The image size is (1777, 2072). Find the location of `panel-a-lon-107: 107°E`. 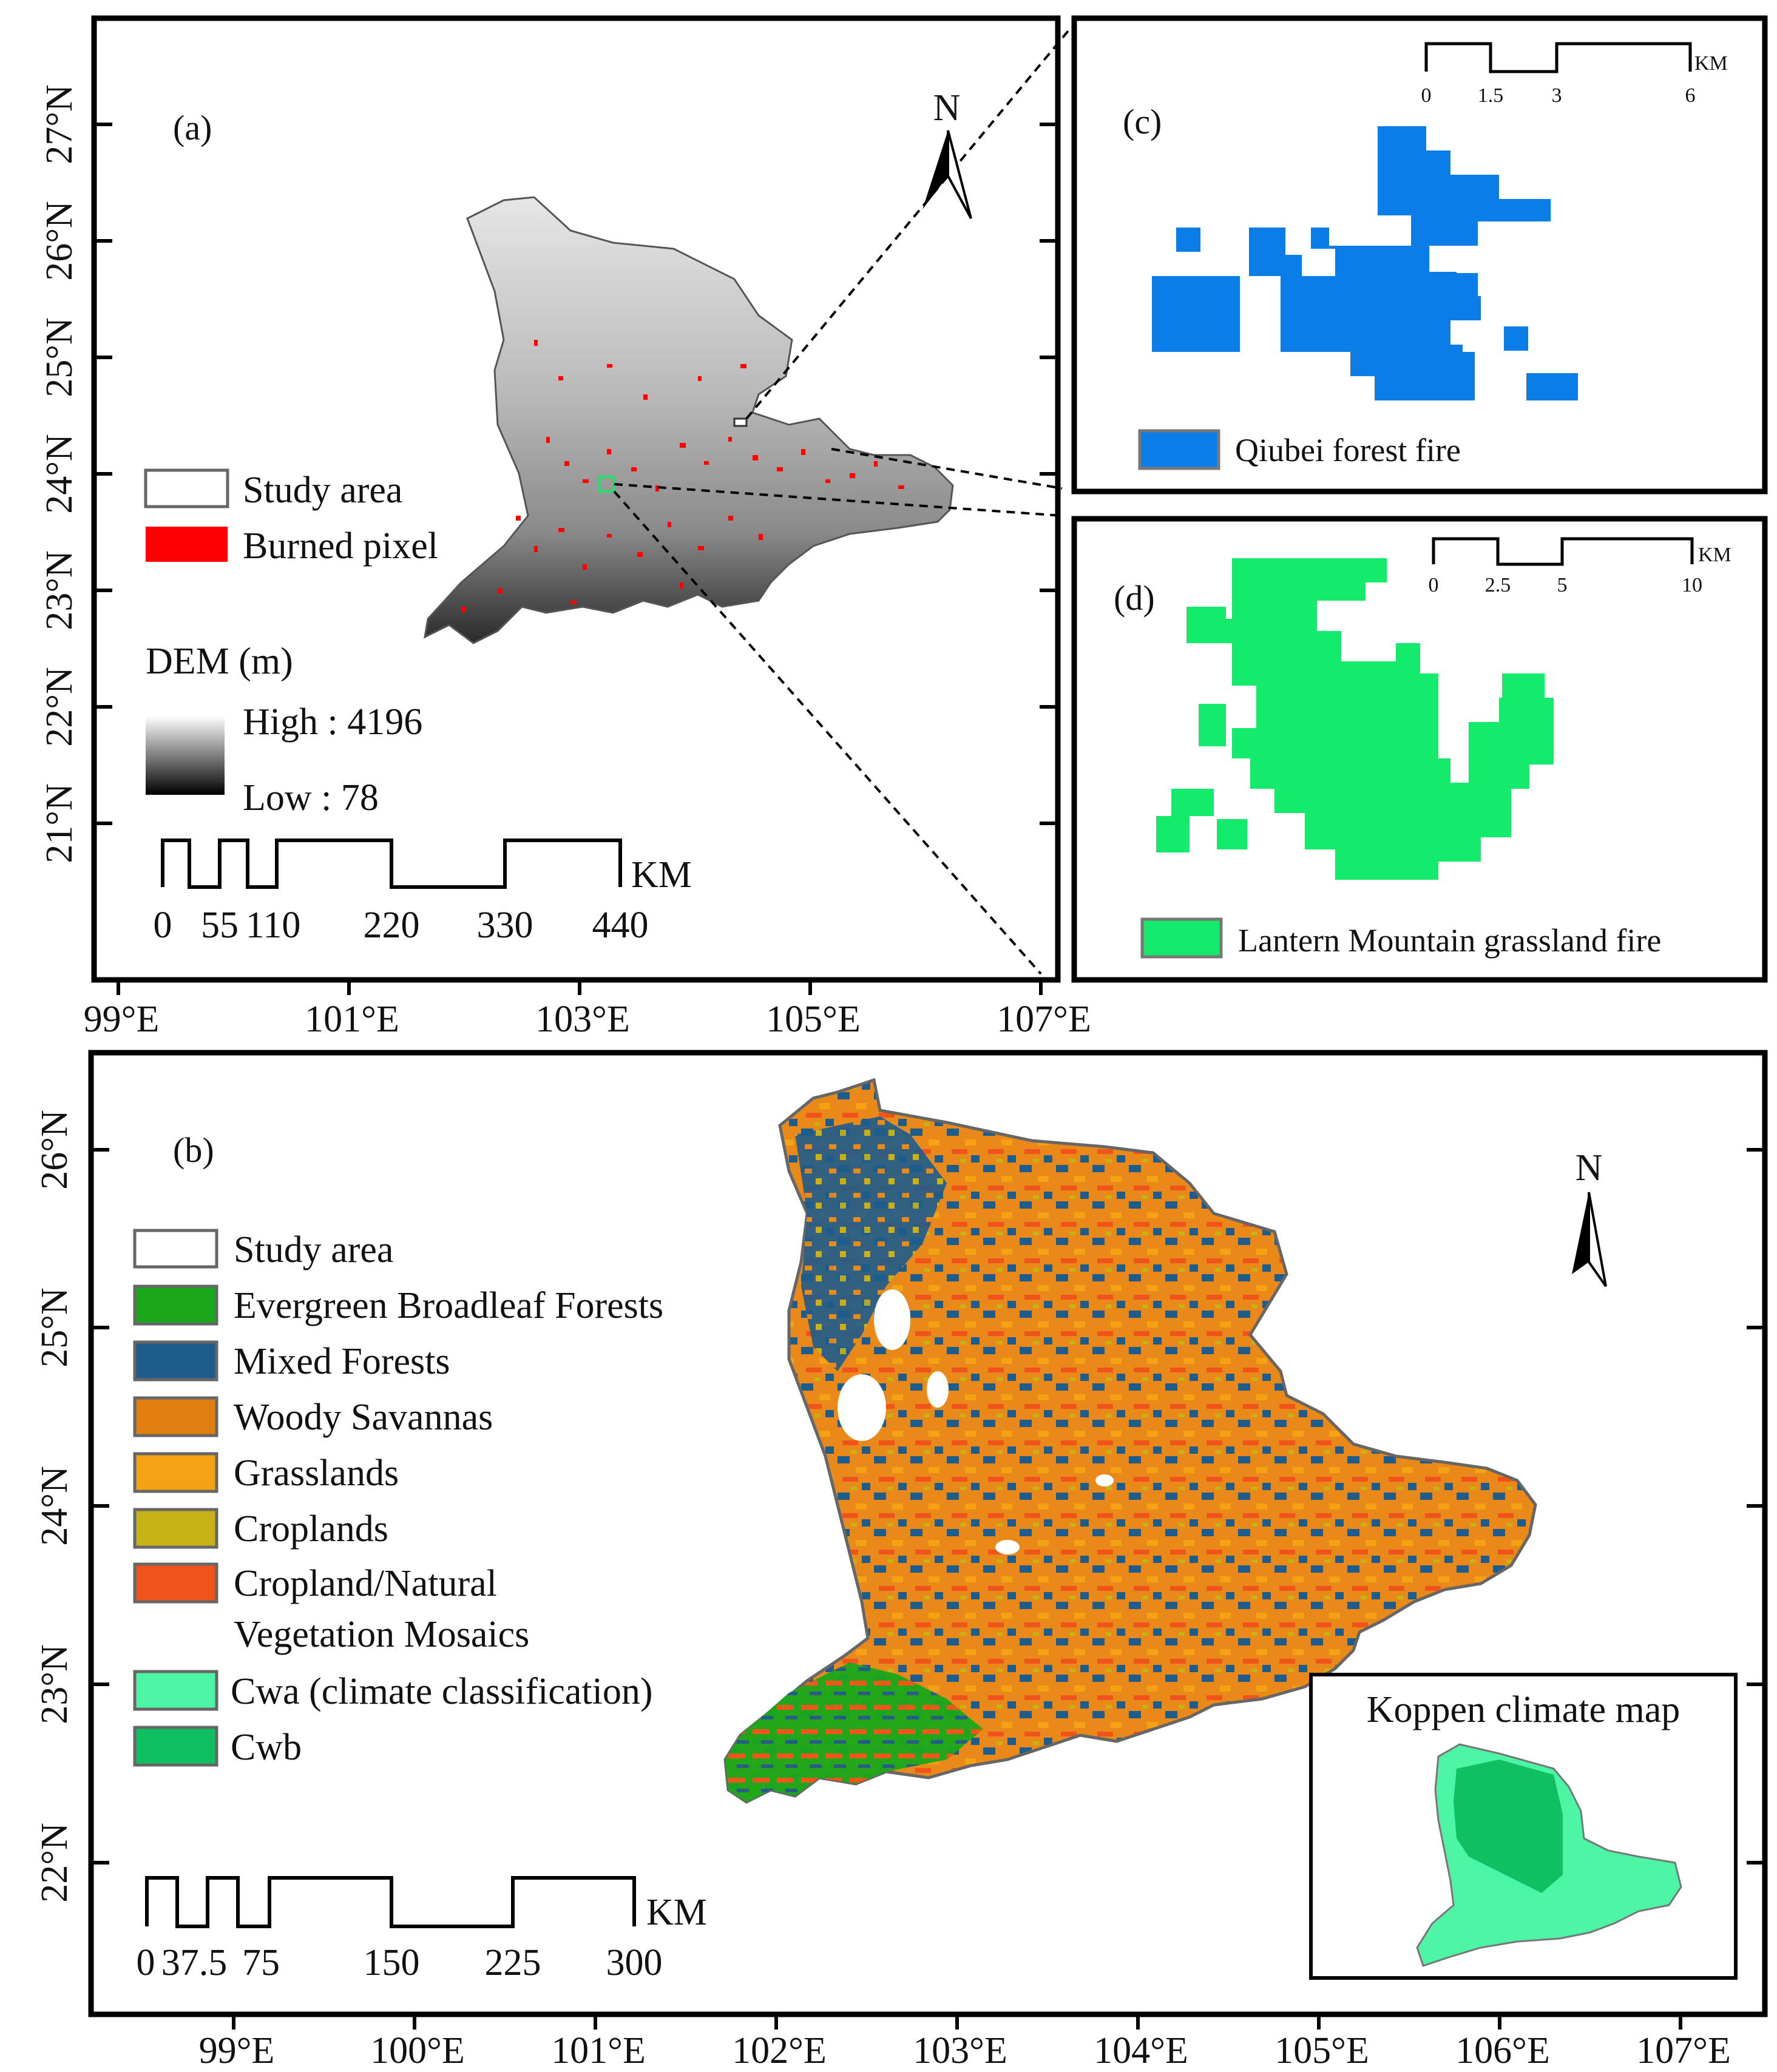

panel-a-lon-107: 107°E is located at coordinates (1044, 1019).